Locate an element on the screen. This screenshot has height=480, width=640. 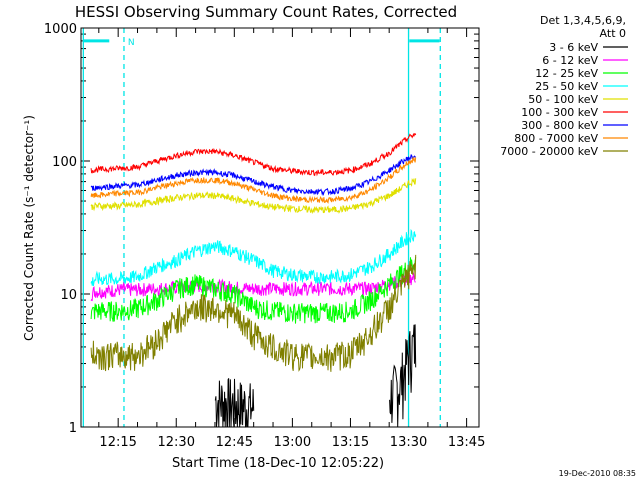
legend-label: 7000 - 20000 keV is located at coordinates (549, 151).